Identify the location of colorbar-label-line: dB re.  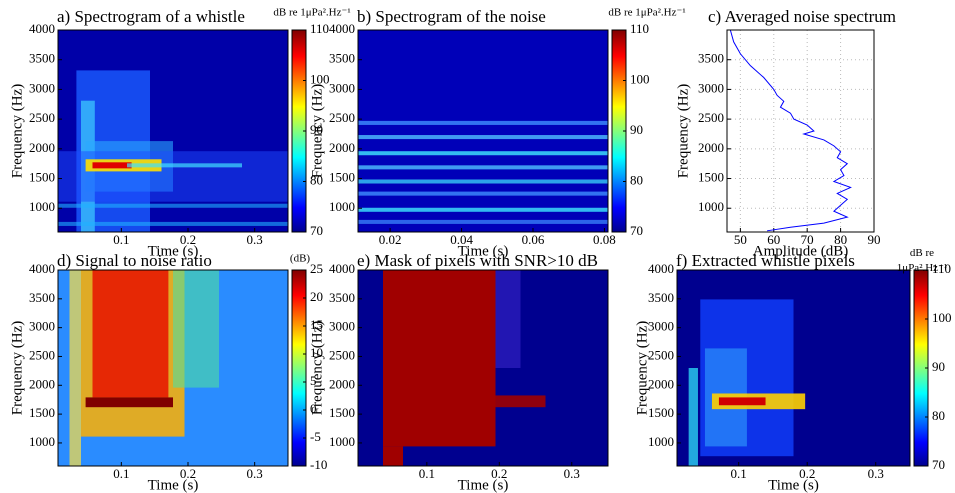
(922, 253).